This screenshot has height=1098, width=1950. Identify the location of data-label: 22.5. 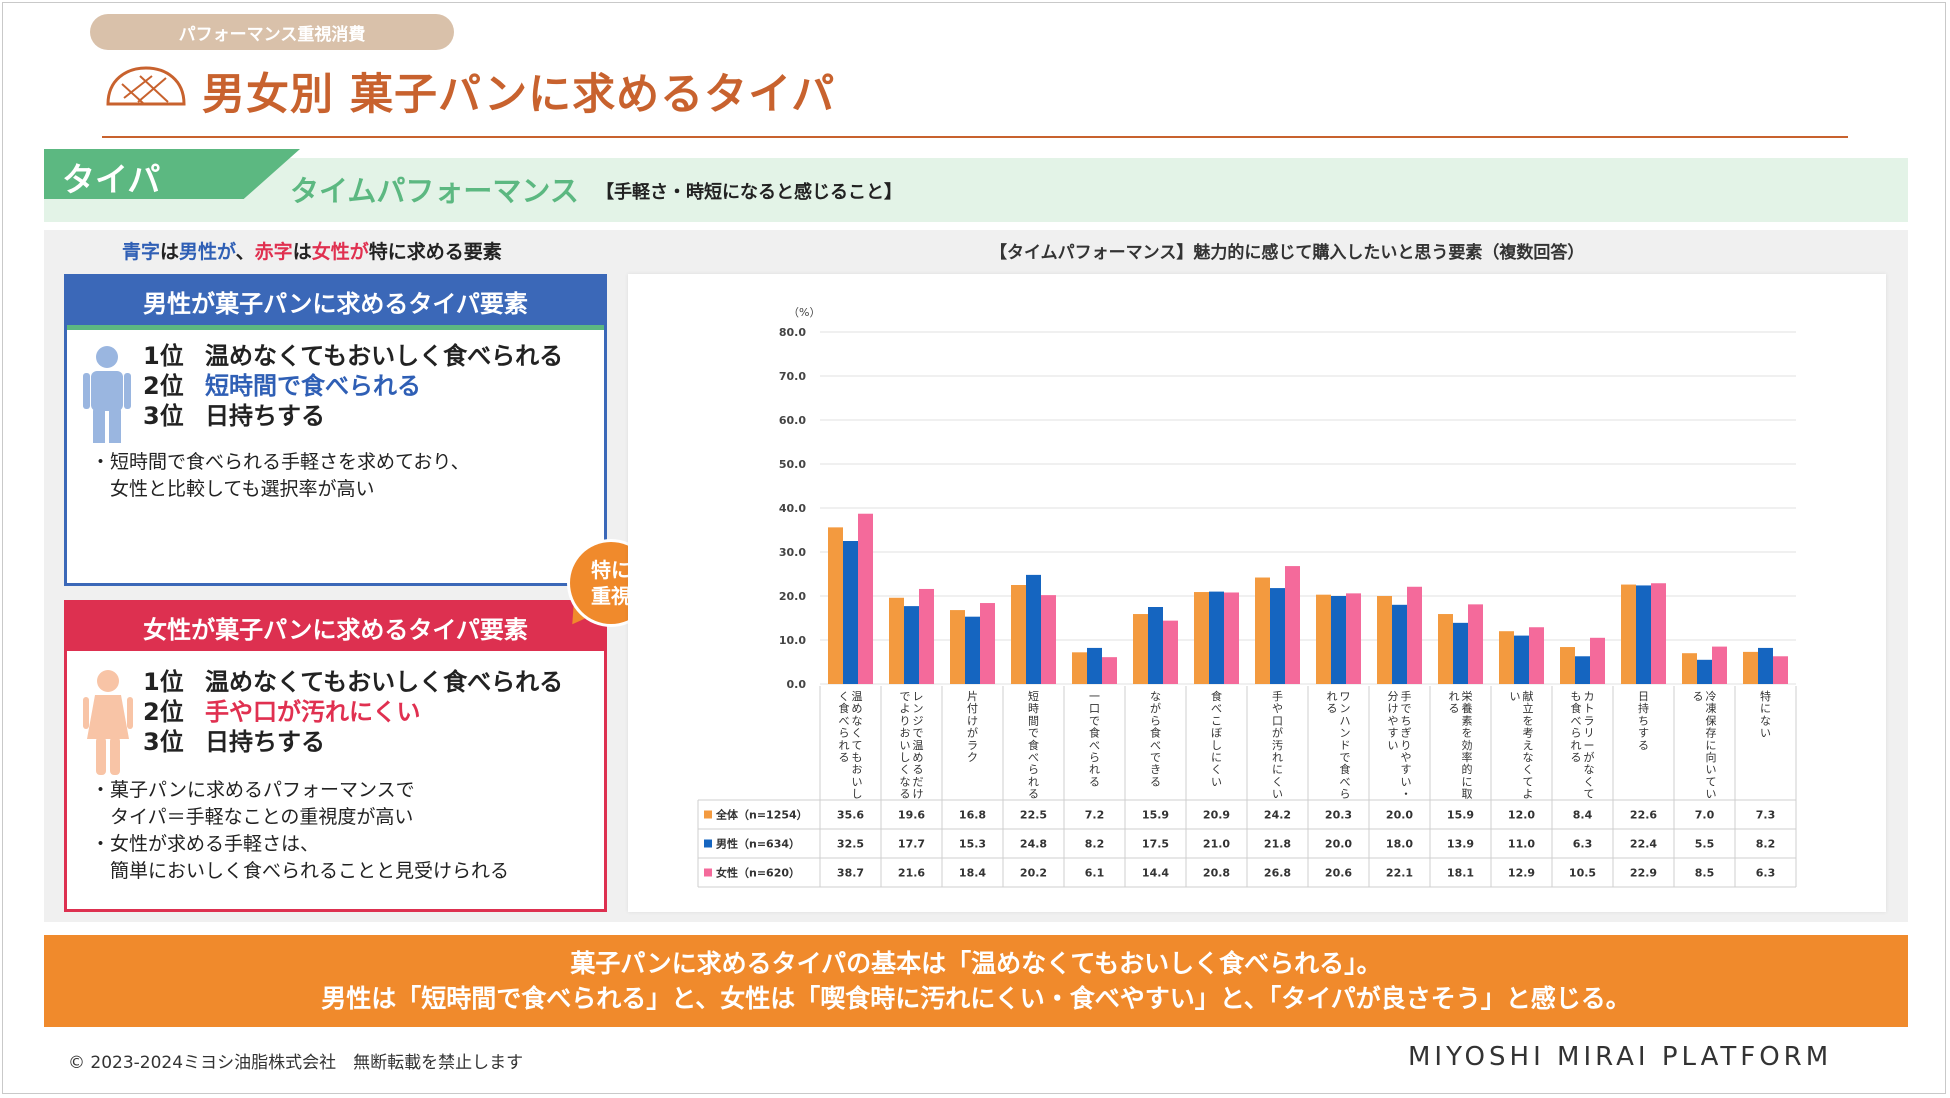
(1033, 815).